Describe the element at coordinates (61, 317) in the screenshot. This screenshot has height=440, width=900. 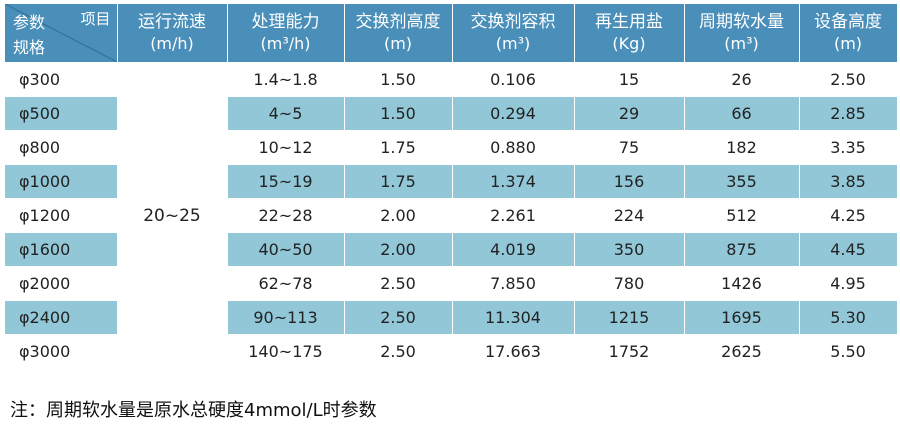
I see `spec-cell: φ2400` at that location.